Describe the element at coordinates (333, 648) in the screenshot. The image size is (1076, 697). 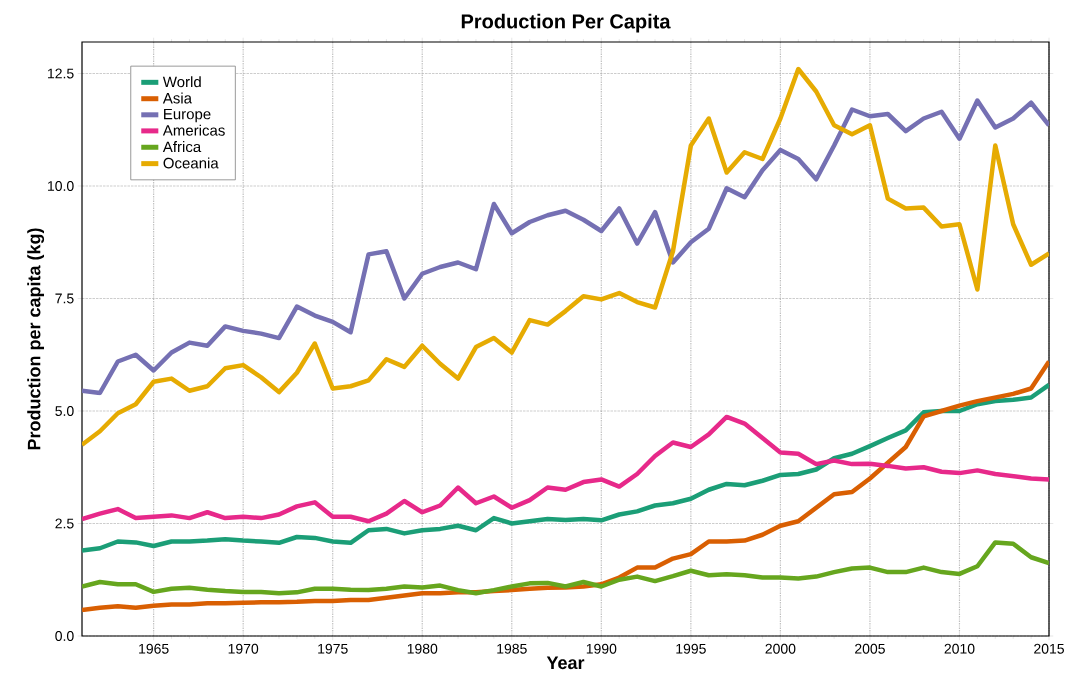
I see `x-tick-label: 1975` at that location.